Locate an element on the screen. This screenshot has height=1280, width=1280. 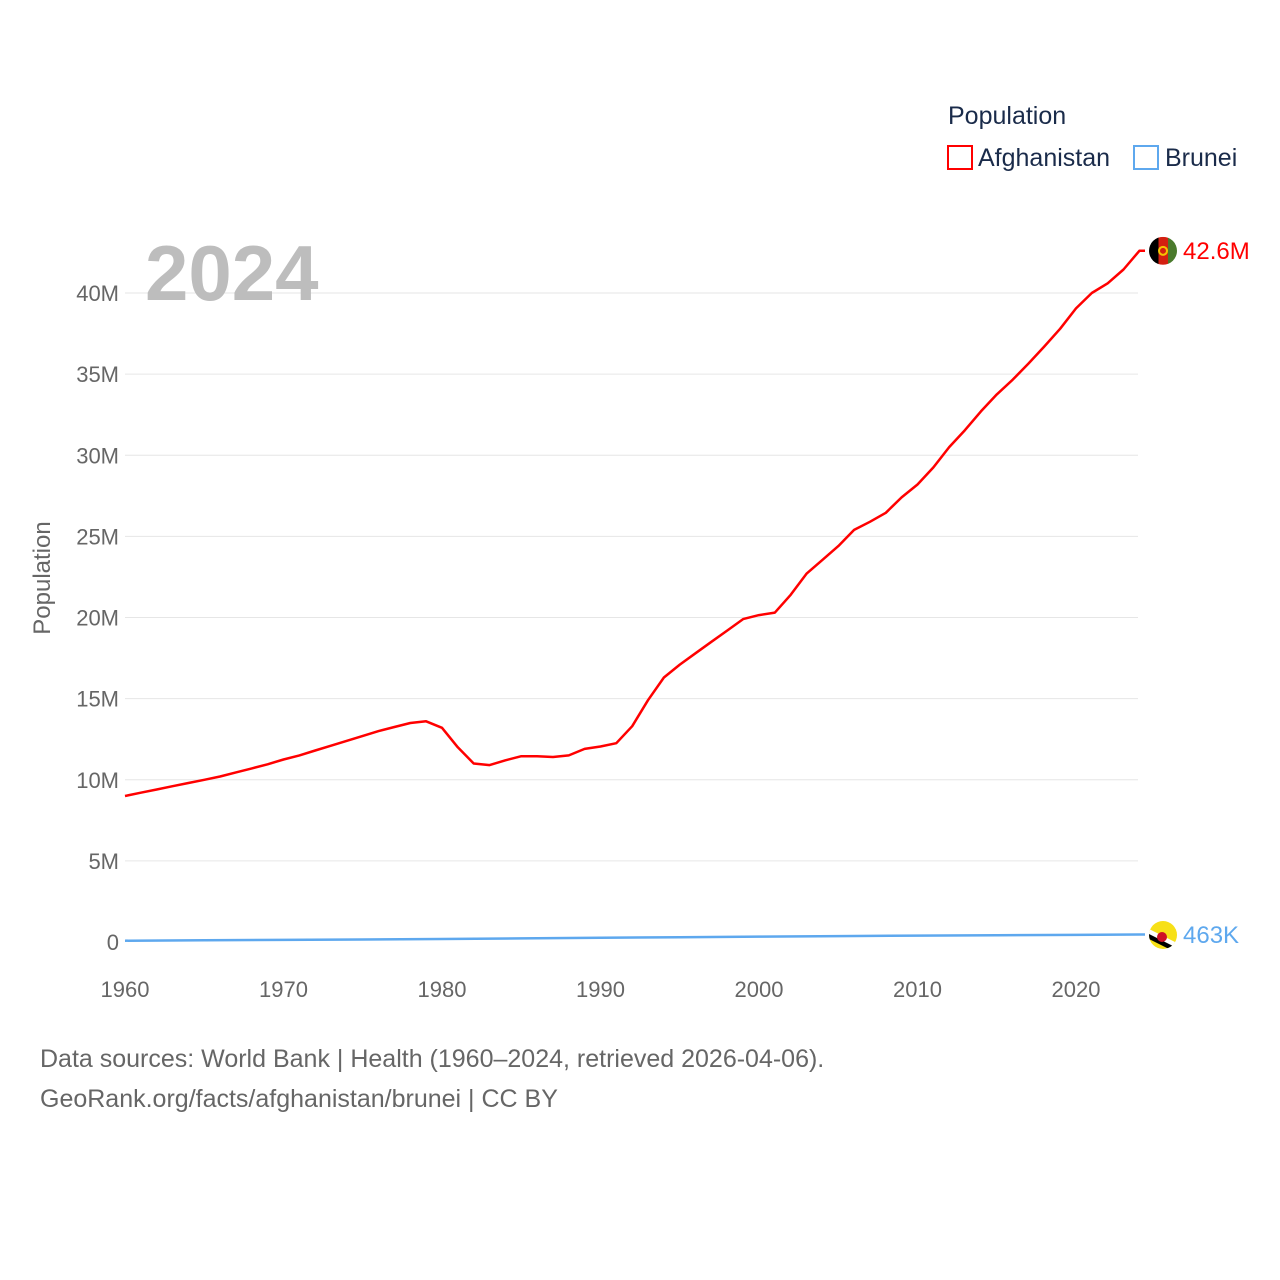
y-tick-label: 40M is located at coordinates (97, 293).